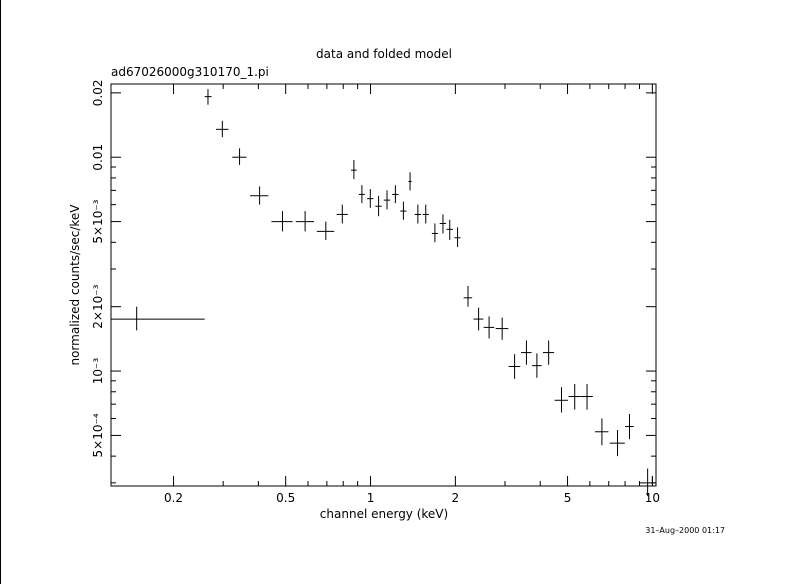 The width and height of the screenshot is (790, 584). Describe the element at coordinates (98, 435) in the screenshot. I see `y-tick-label: 5×10⁻⁴` at that location.